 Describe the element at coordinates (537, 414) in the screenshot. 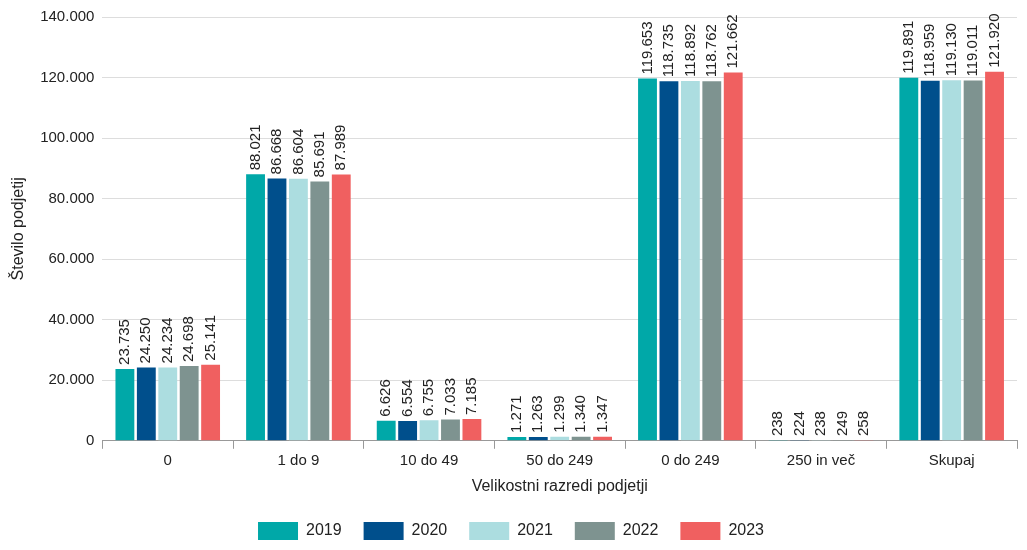

I see `data-label: 1.263` at that location.